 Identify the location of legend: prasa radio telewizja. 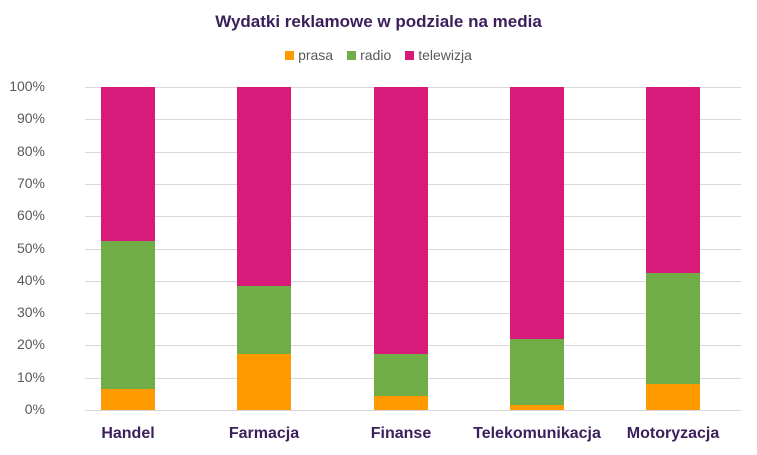
(378, 55).